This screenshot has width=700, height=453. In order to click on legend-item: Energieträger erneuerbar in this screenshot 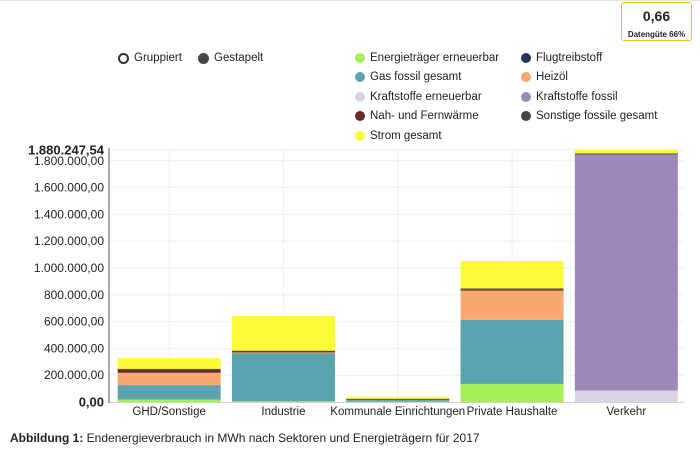, I will do `click(438, 58)`.